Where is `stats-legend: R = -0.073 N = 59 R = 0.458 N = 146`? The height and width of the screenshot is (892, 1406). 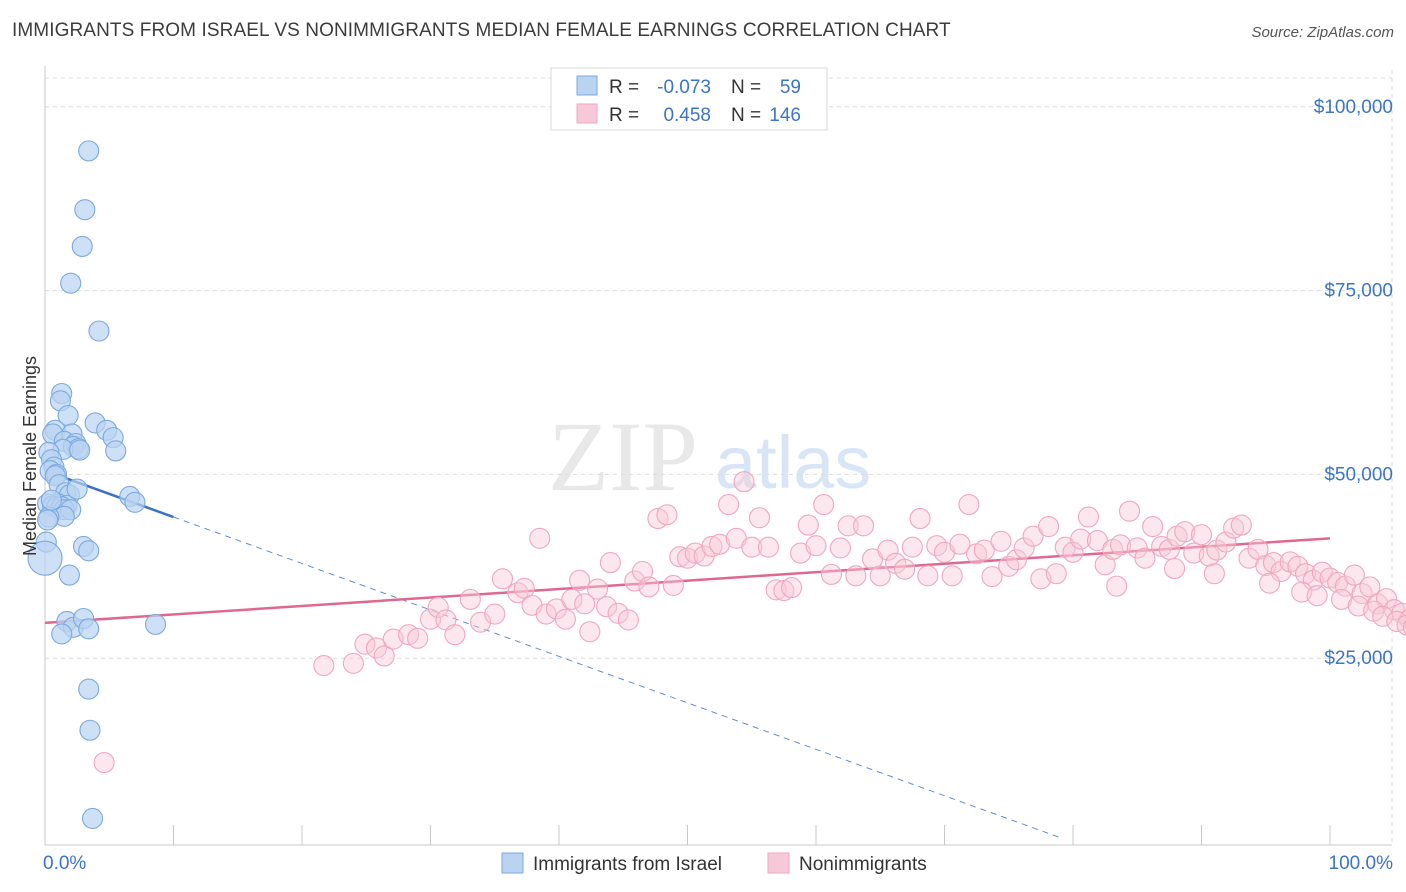 stats-legend: R = -0.073 N = 59 R = 0.458 N = 146 is located at coordinates (689, 99).